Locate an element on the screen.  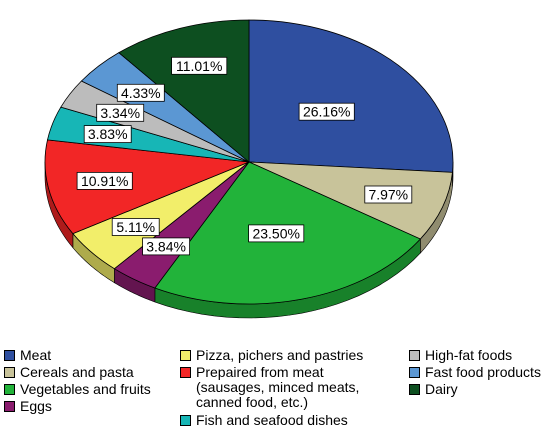
legend-item-fish: Fish and seafood dishes is located at coordinates (264, 420).